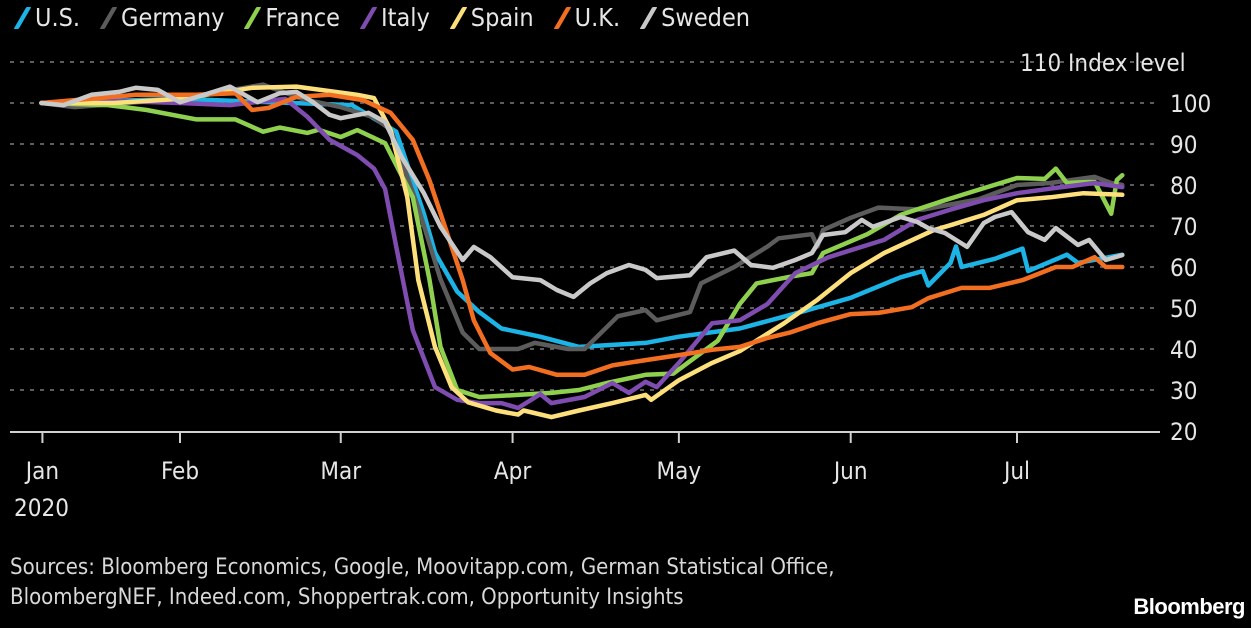  I want to click on legend-label: France, so click(302, 17).